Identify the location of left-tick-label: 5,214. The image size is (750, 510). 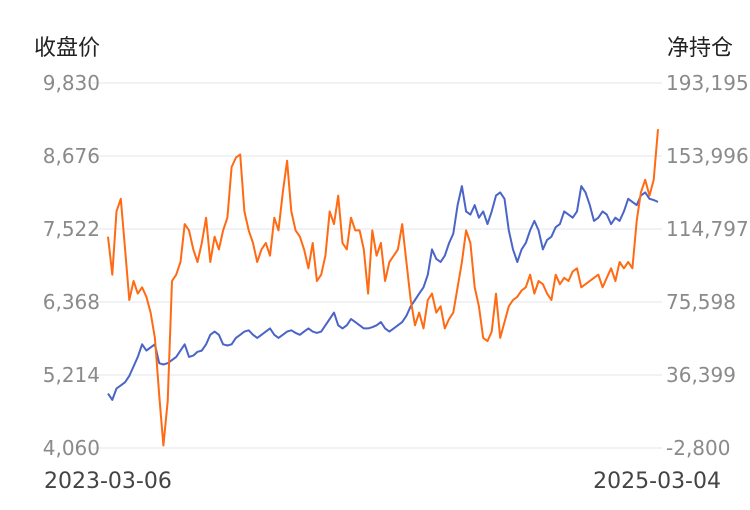
(71, 375).